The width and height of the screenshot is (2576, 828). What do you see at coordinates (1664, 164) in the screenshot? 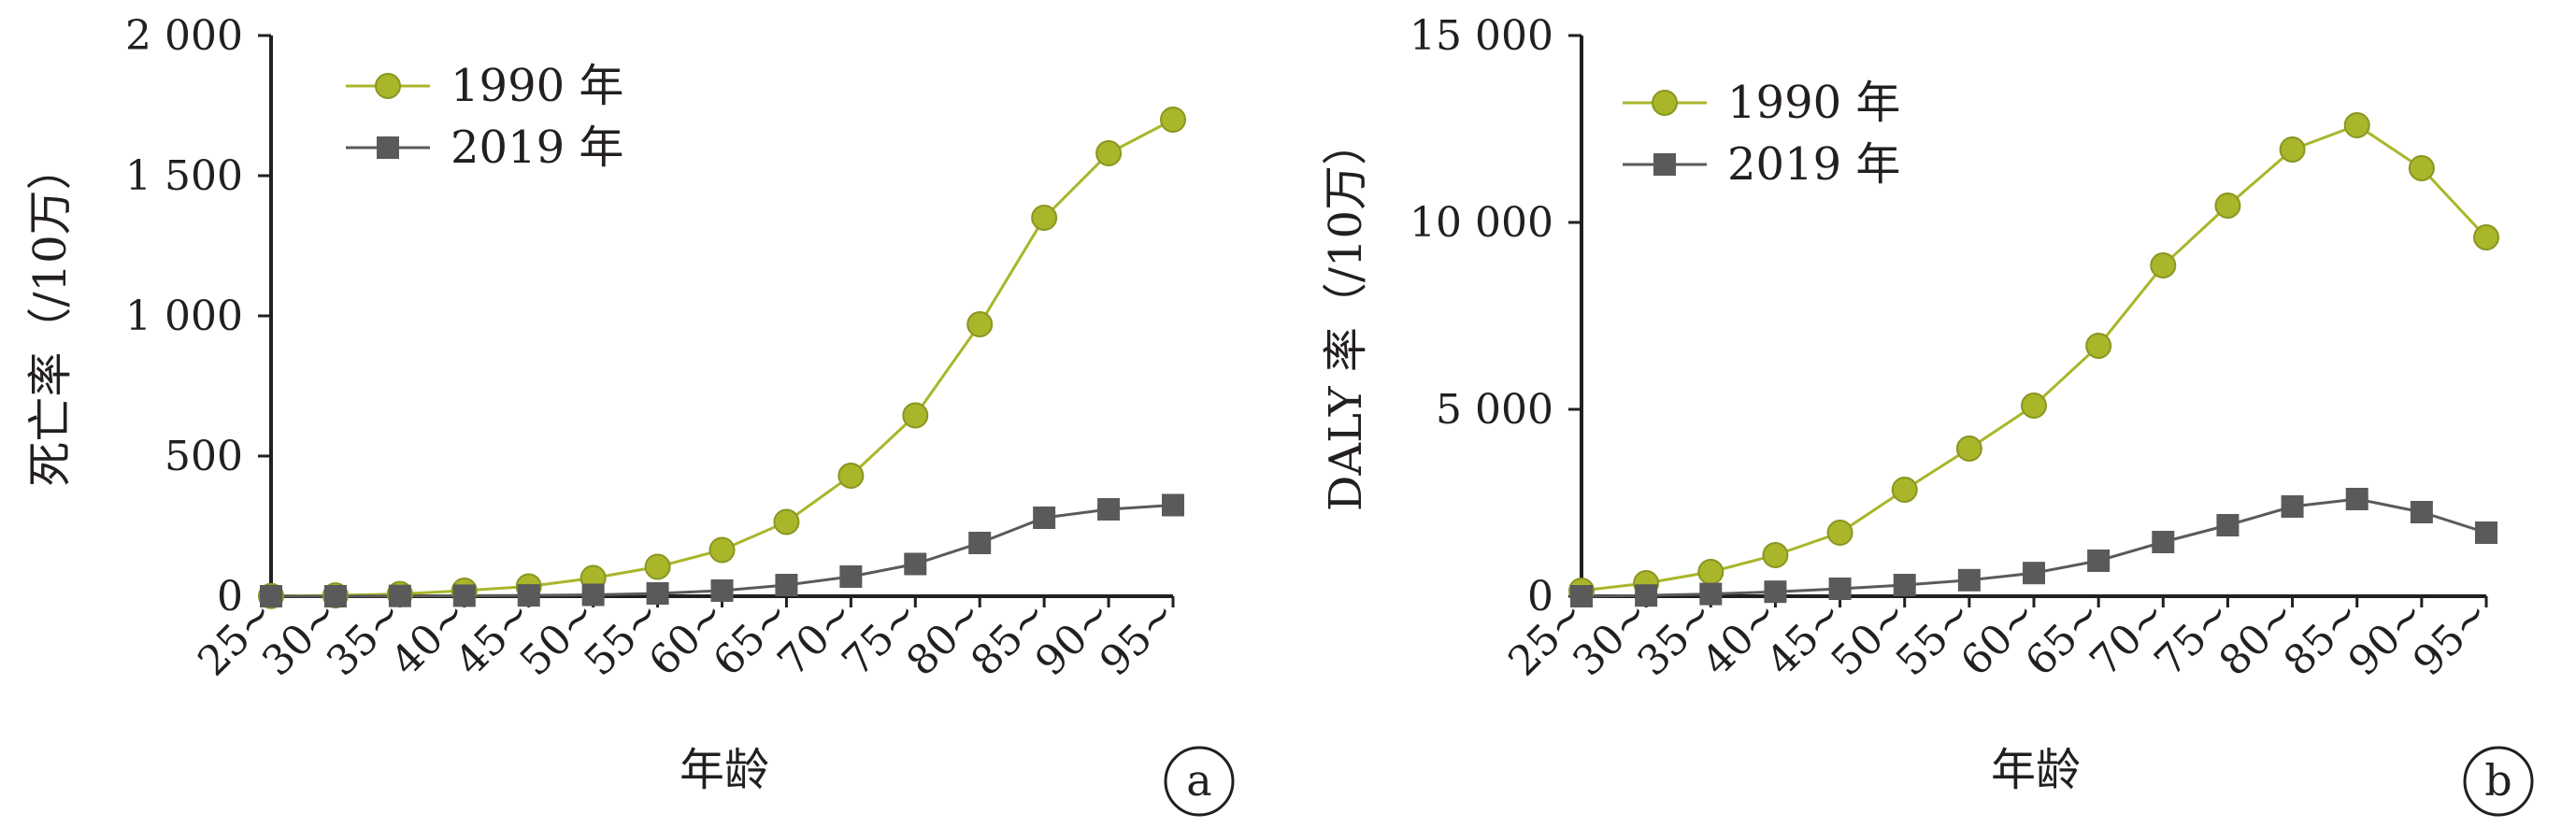
I see `chart-b-legend-marker-square` at bounding box center [1664, 164].